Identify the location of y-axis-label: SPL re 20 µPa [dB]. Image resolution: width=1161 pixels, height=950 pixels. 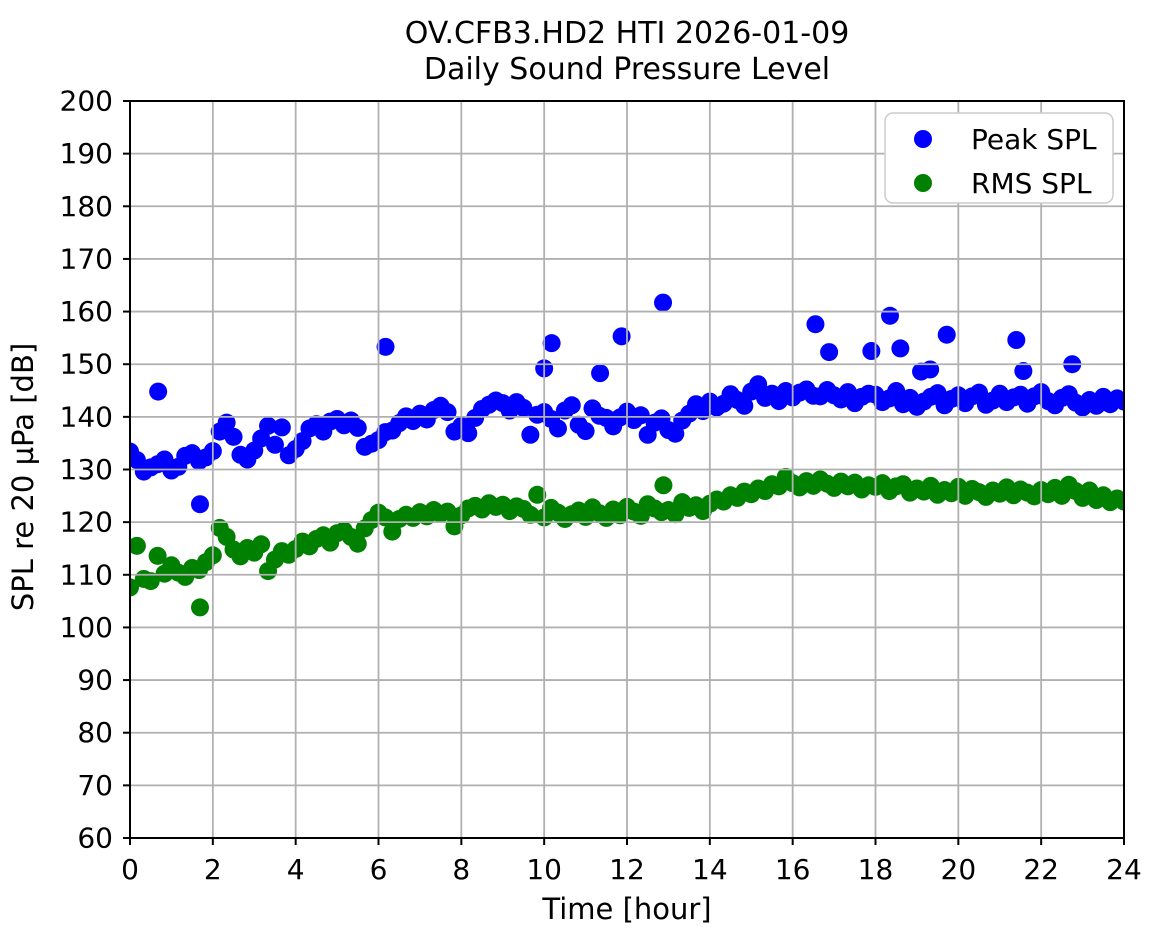
(23, 477).